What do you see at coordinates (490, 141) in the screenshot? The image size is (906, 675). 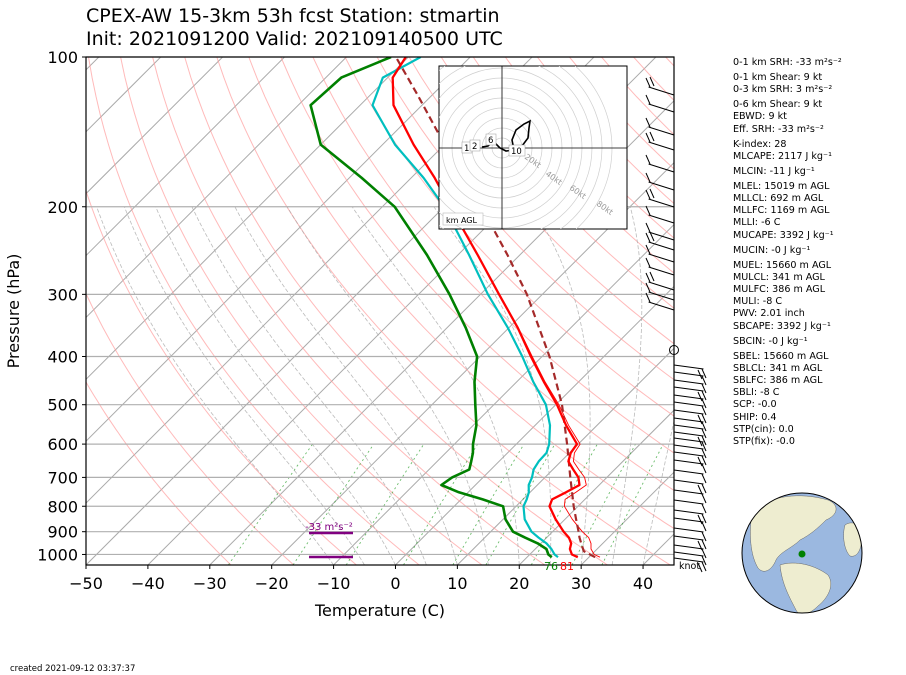 I see `hodograph-height-label: 6` at bounding box center [490, 141].